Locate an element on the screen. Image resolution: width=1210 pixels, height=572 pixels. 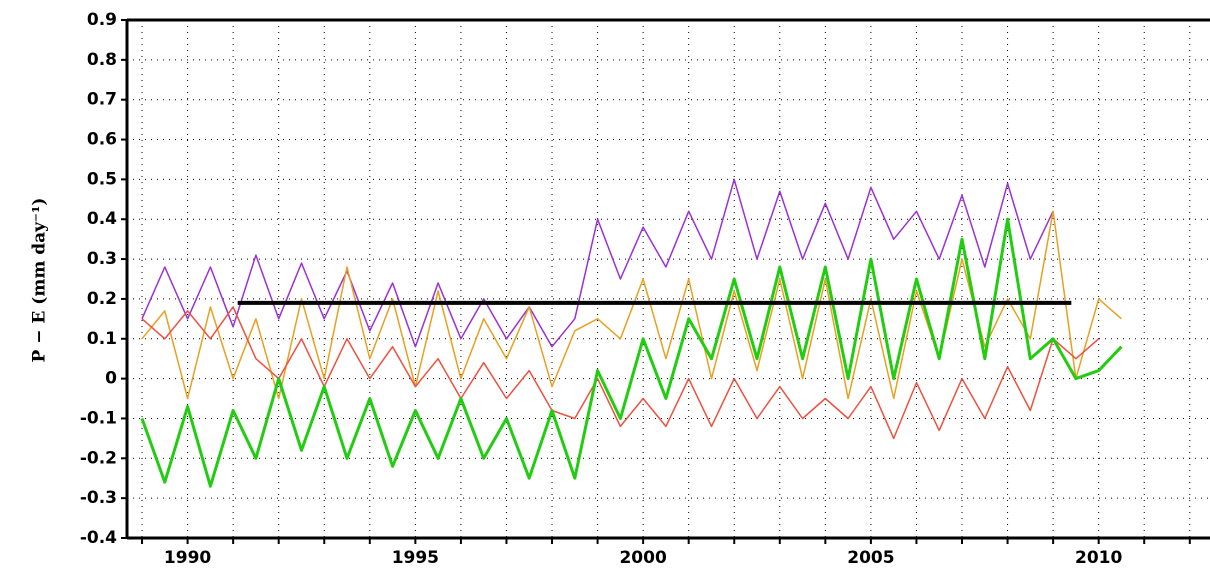
y-tick-label: 0.2 is located at coordinates (102, 299).